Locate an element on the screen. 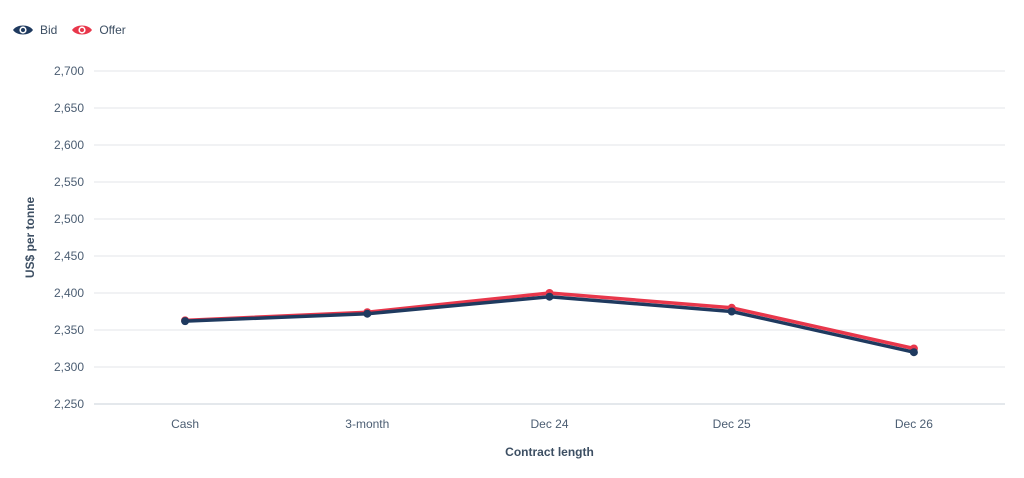 Image resolution: width=1024 pixels, height=478 pixels. x-tick-label: Cash is located at coordinates (185, 424).